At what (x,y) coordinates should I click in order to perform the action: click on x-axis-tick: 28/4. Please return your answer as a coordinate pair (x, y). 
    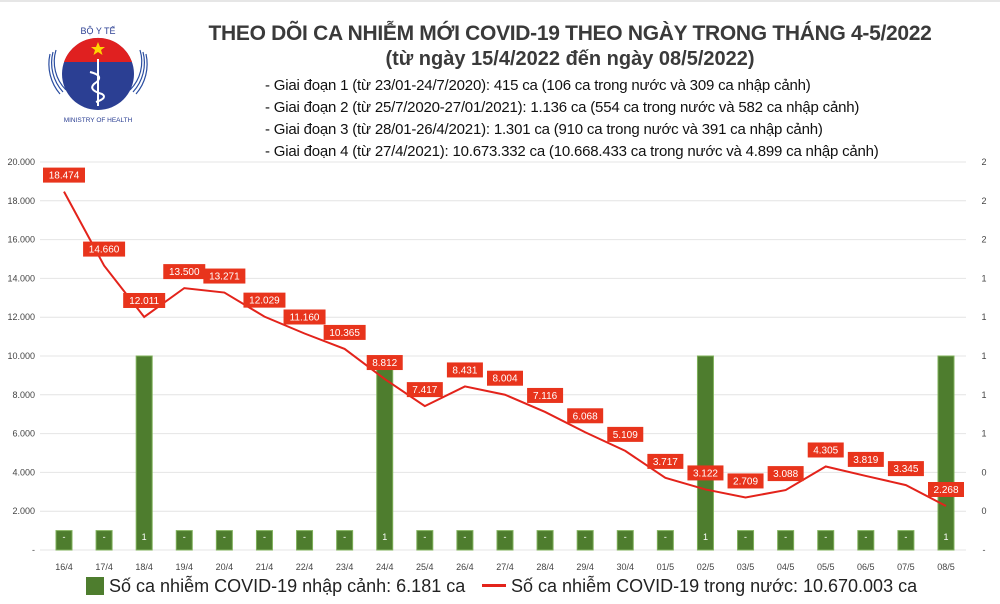
    Looking at the image, I should click on (545, 567).